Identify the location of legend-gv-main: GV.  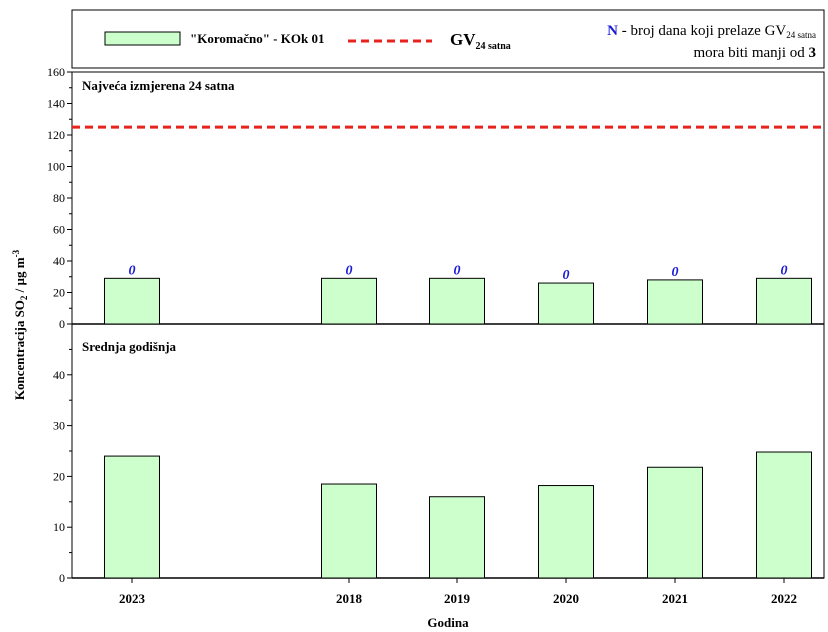
(463, 39).